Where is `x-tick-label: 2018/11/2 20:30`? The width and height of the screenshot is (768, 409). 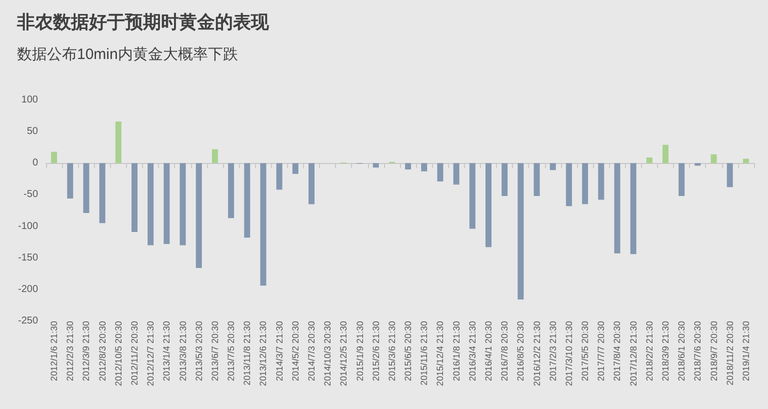 x-tick-label: 2018/11/2 20:30 is located at coordinates (729, 353).